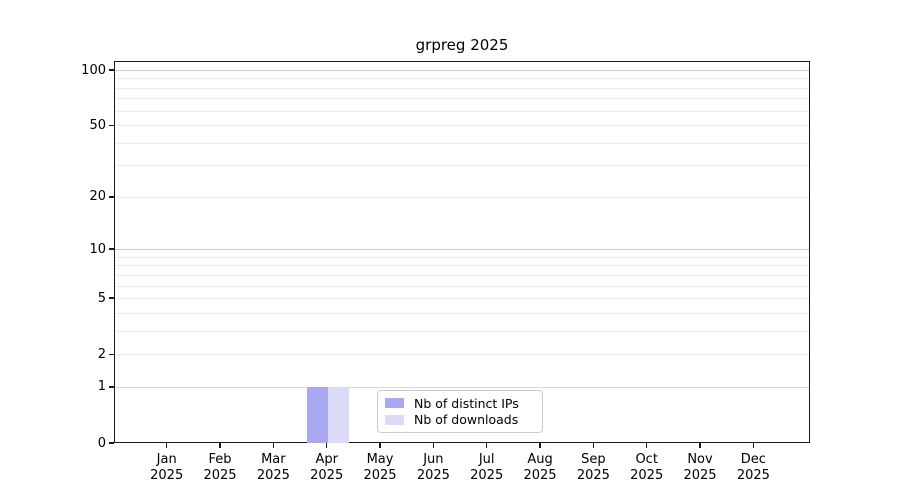 The height and width of the screenshot is (500, 900). Describe the element at coordinates (101, 387) in the screenshot. I see `y-tick-label-1: 1` at that location.